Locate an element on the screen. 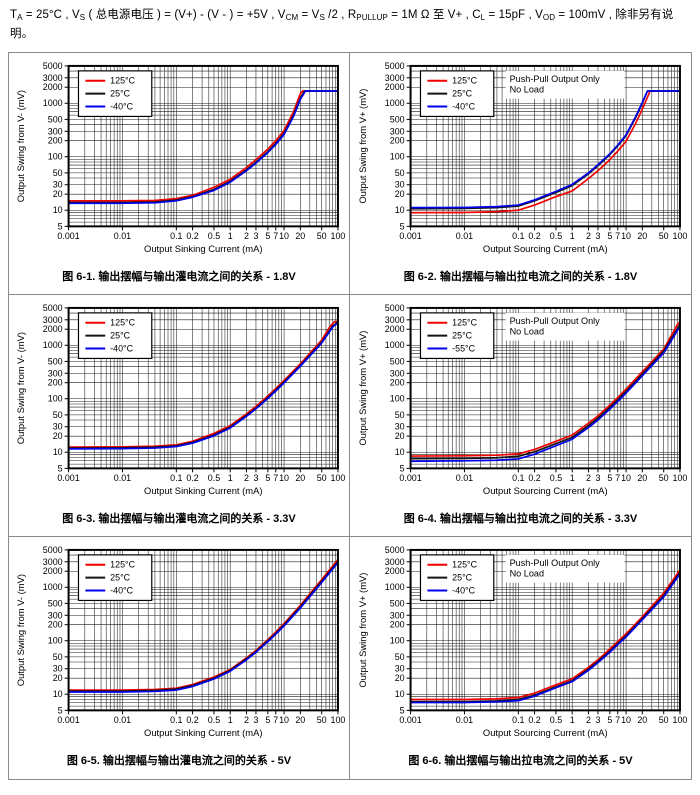 This screenshot has width=700, height=795. condition-text-run: T is located at coordinates (14, 15).